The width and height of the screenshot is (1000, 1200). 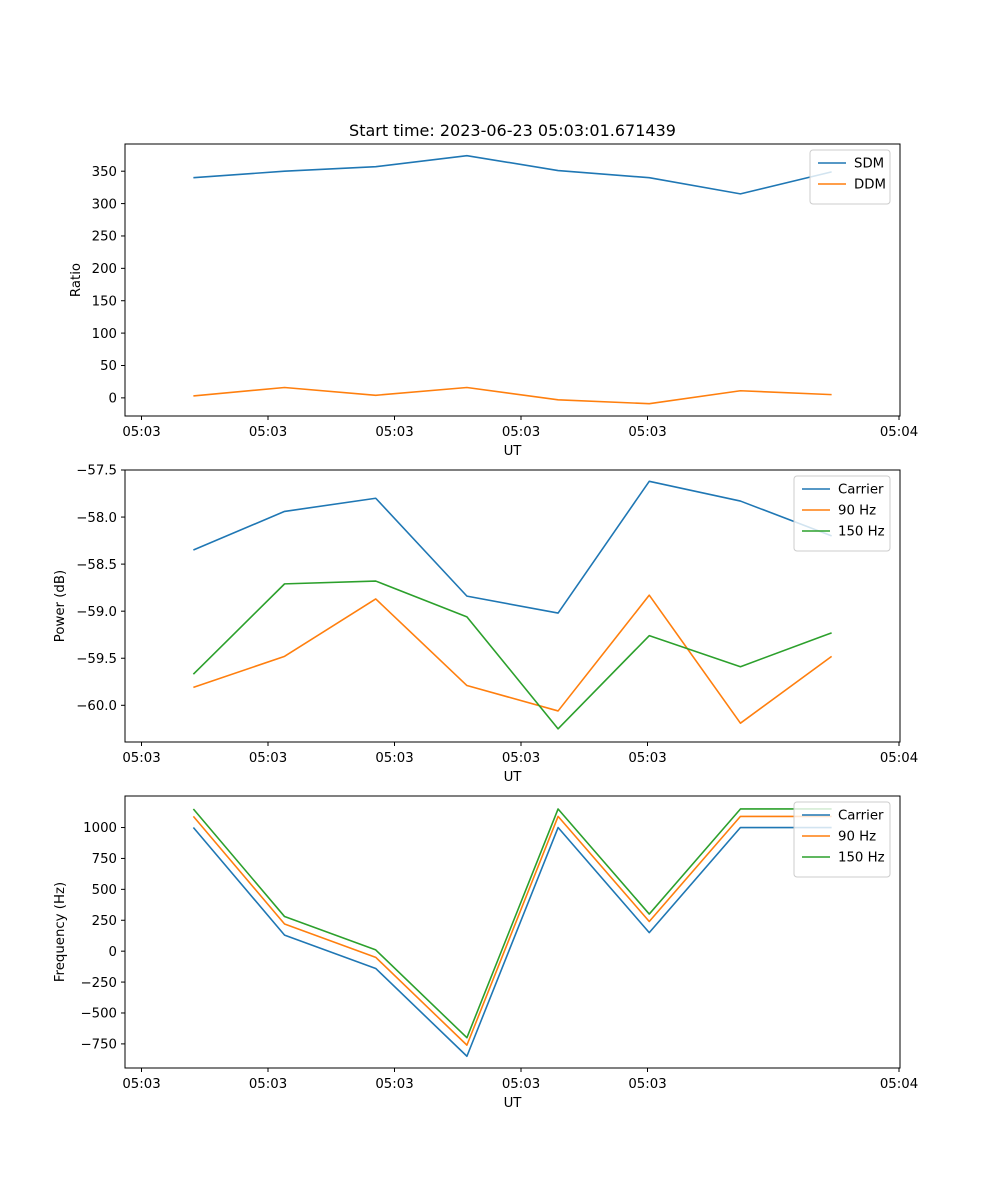 I want to click on power-legend-label: Carrier, so click(x=861, y=490).